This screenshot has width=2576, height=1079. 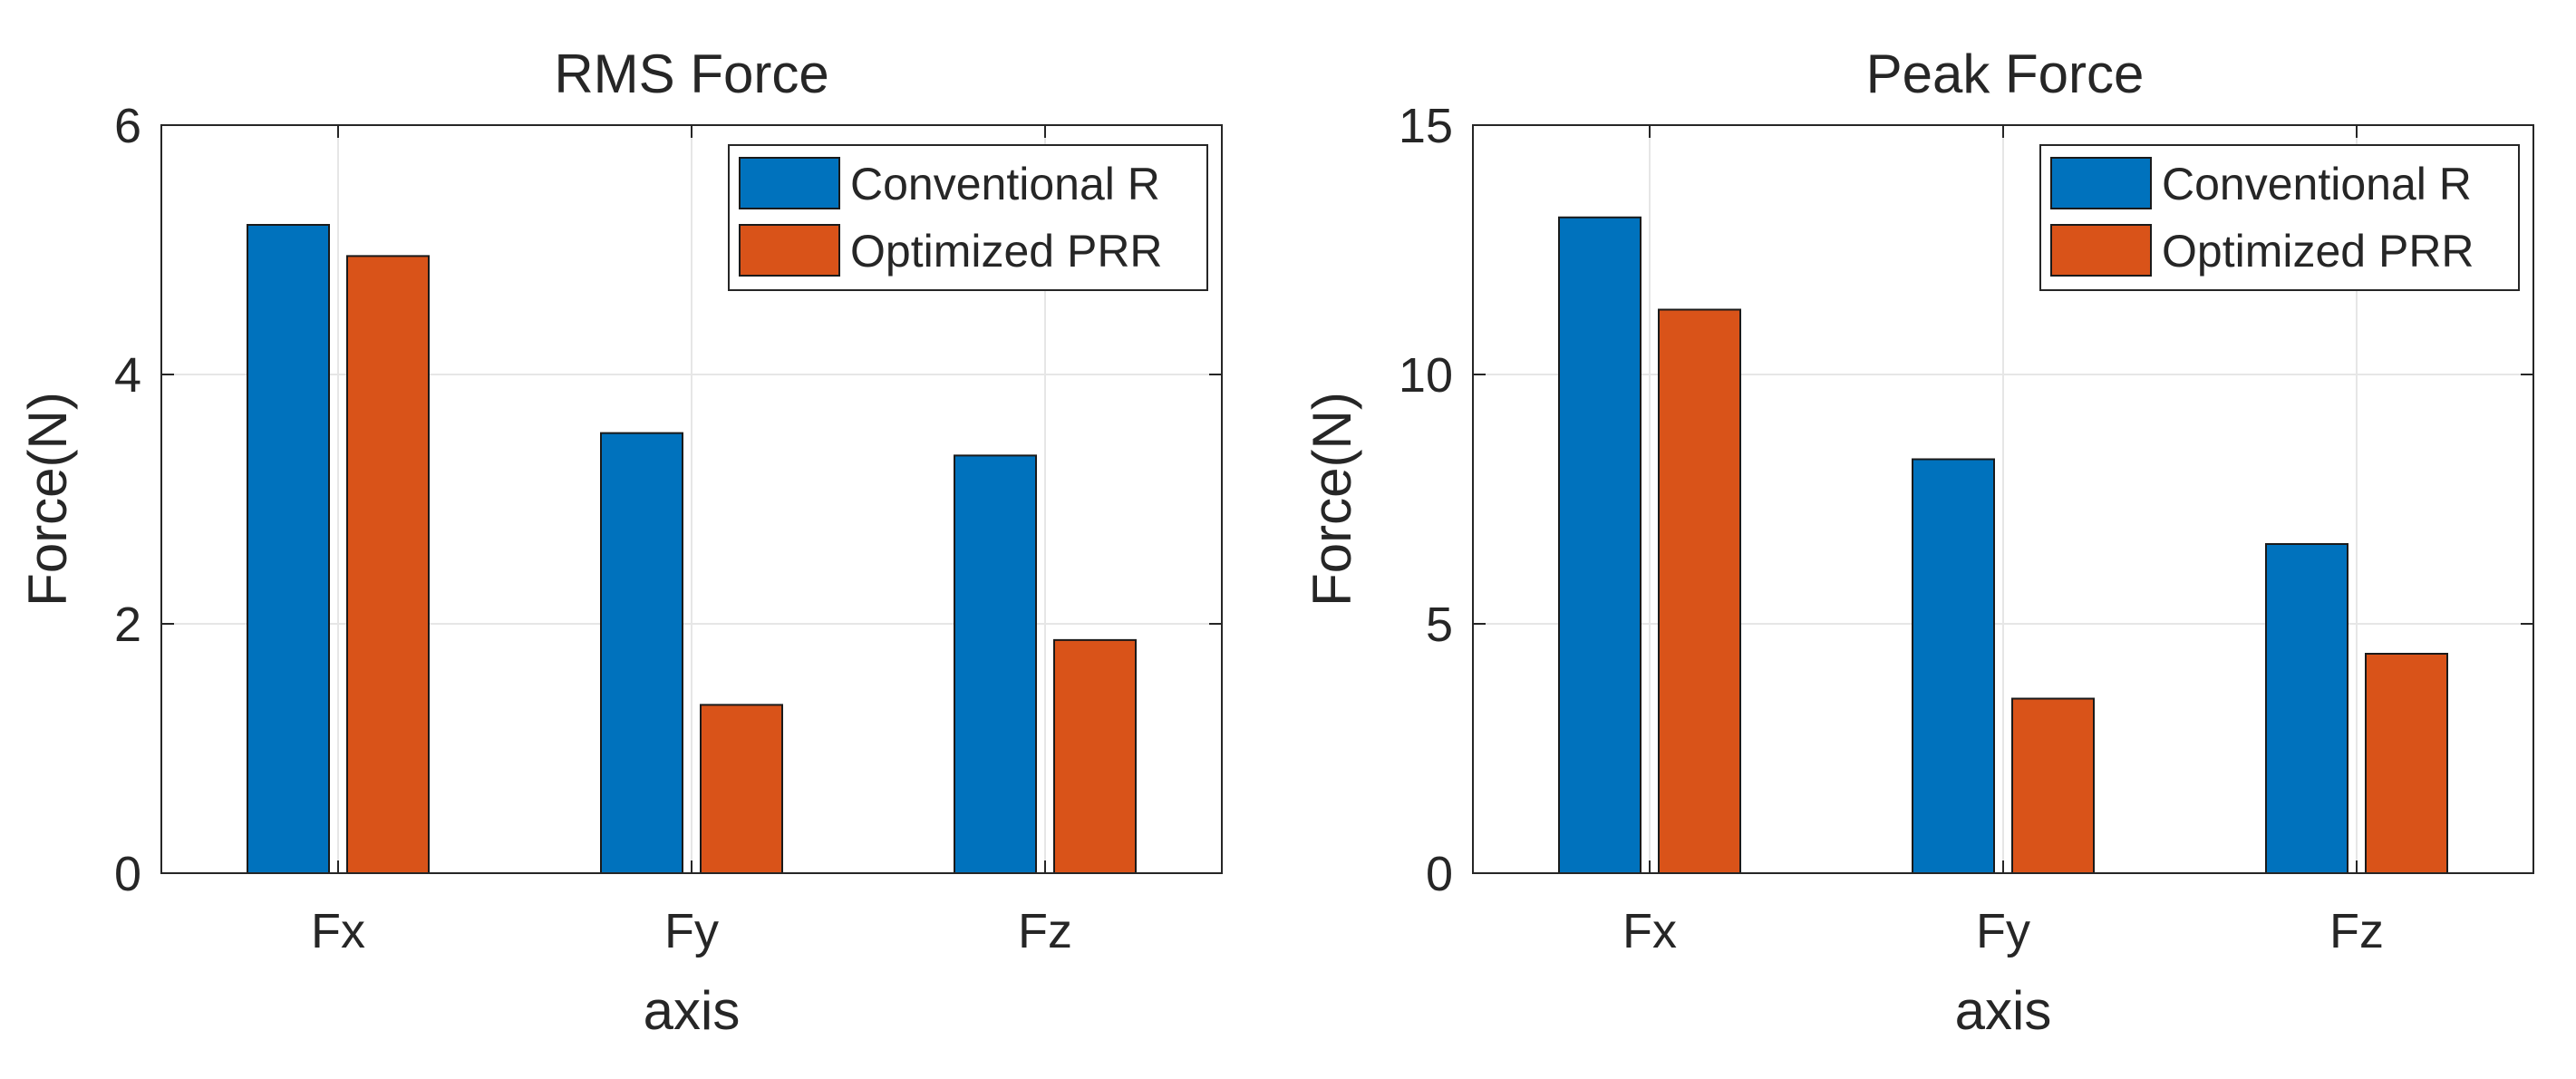 I want to click on y-tick-label: 10, so click(x=1426, y=375).